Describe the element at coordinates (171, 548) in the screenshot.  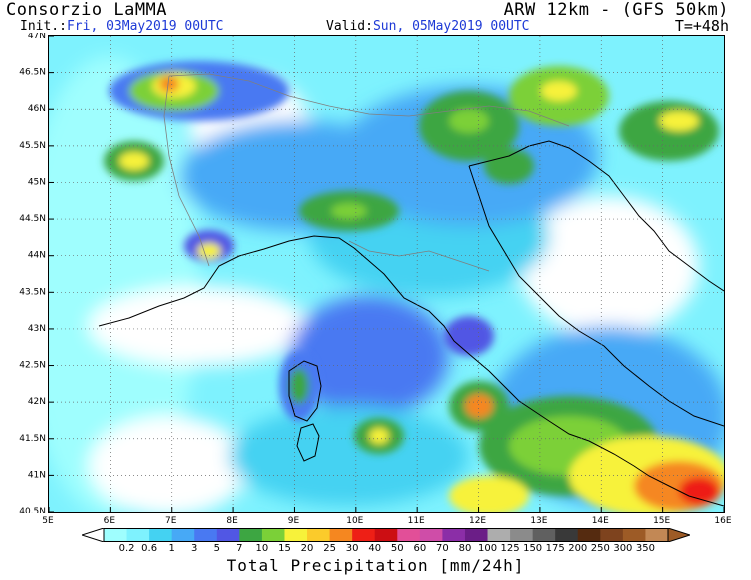
I see `colorbar-threshold-label: 1` at that location.